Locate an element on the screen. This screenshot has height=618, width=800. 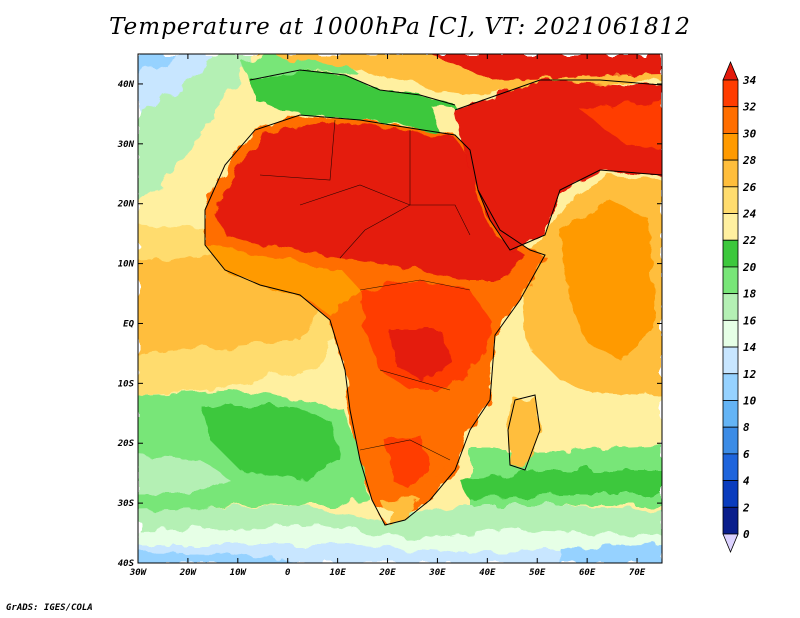
colorbar-label: 12 is located at coordinates (750, 374).